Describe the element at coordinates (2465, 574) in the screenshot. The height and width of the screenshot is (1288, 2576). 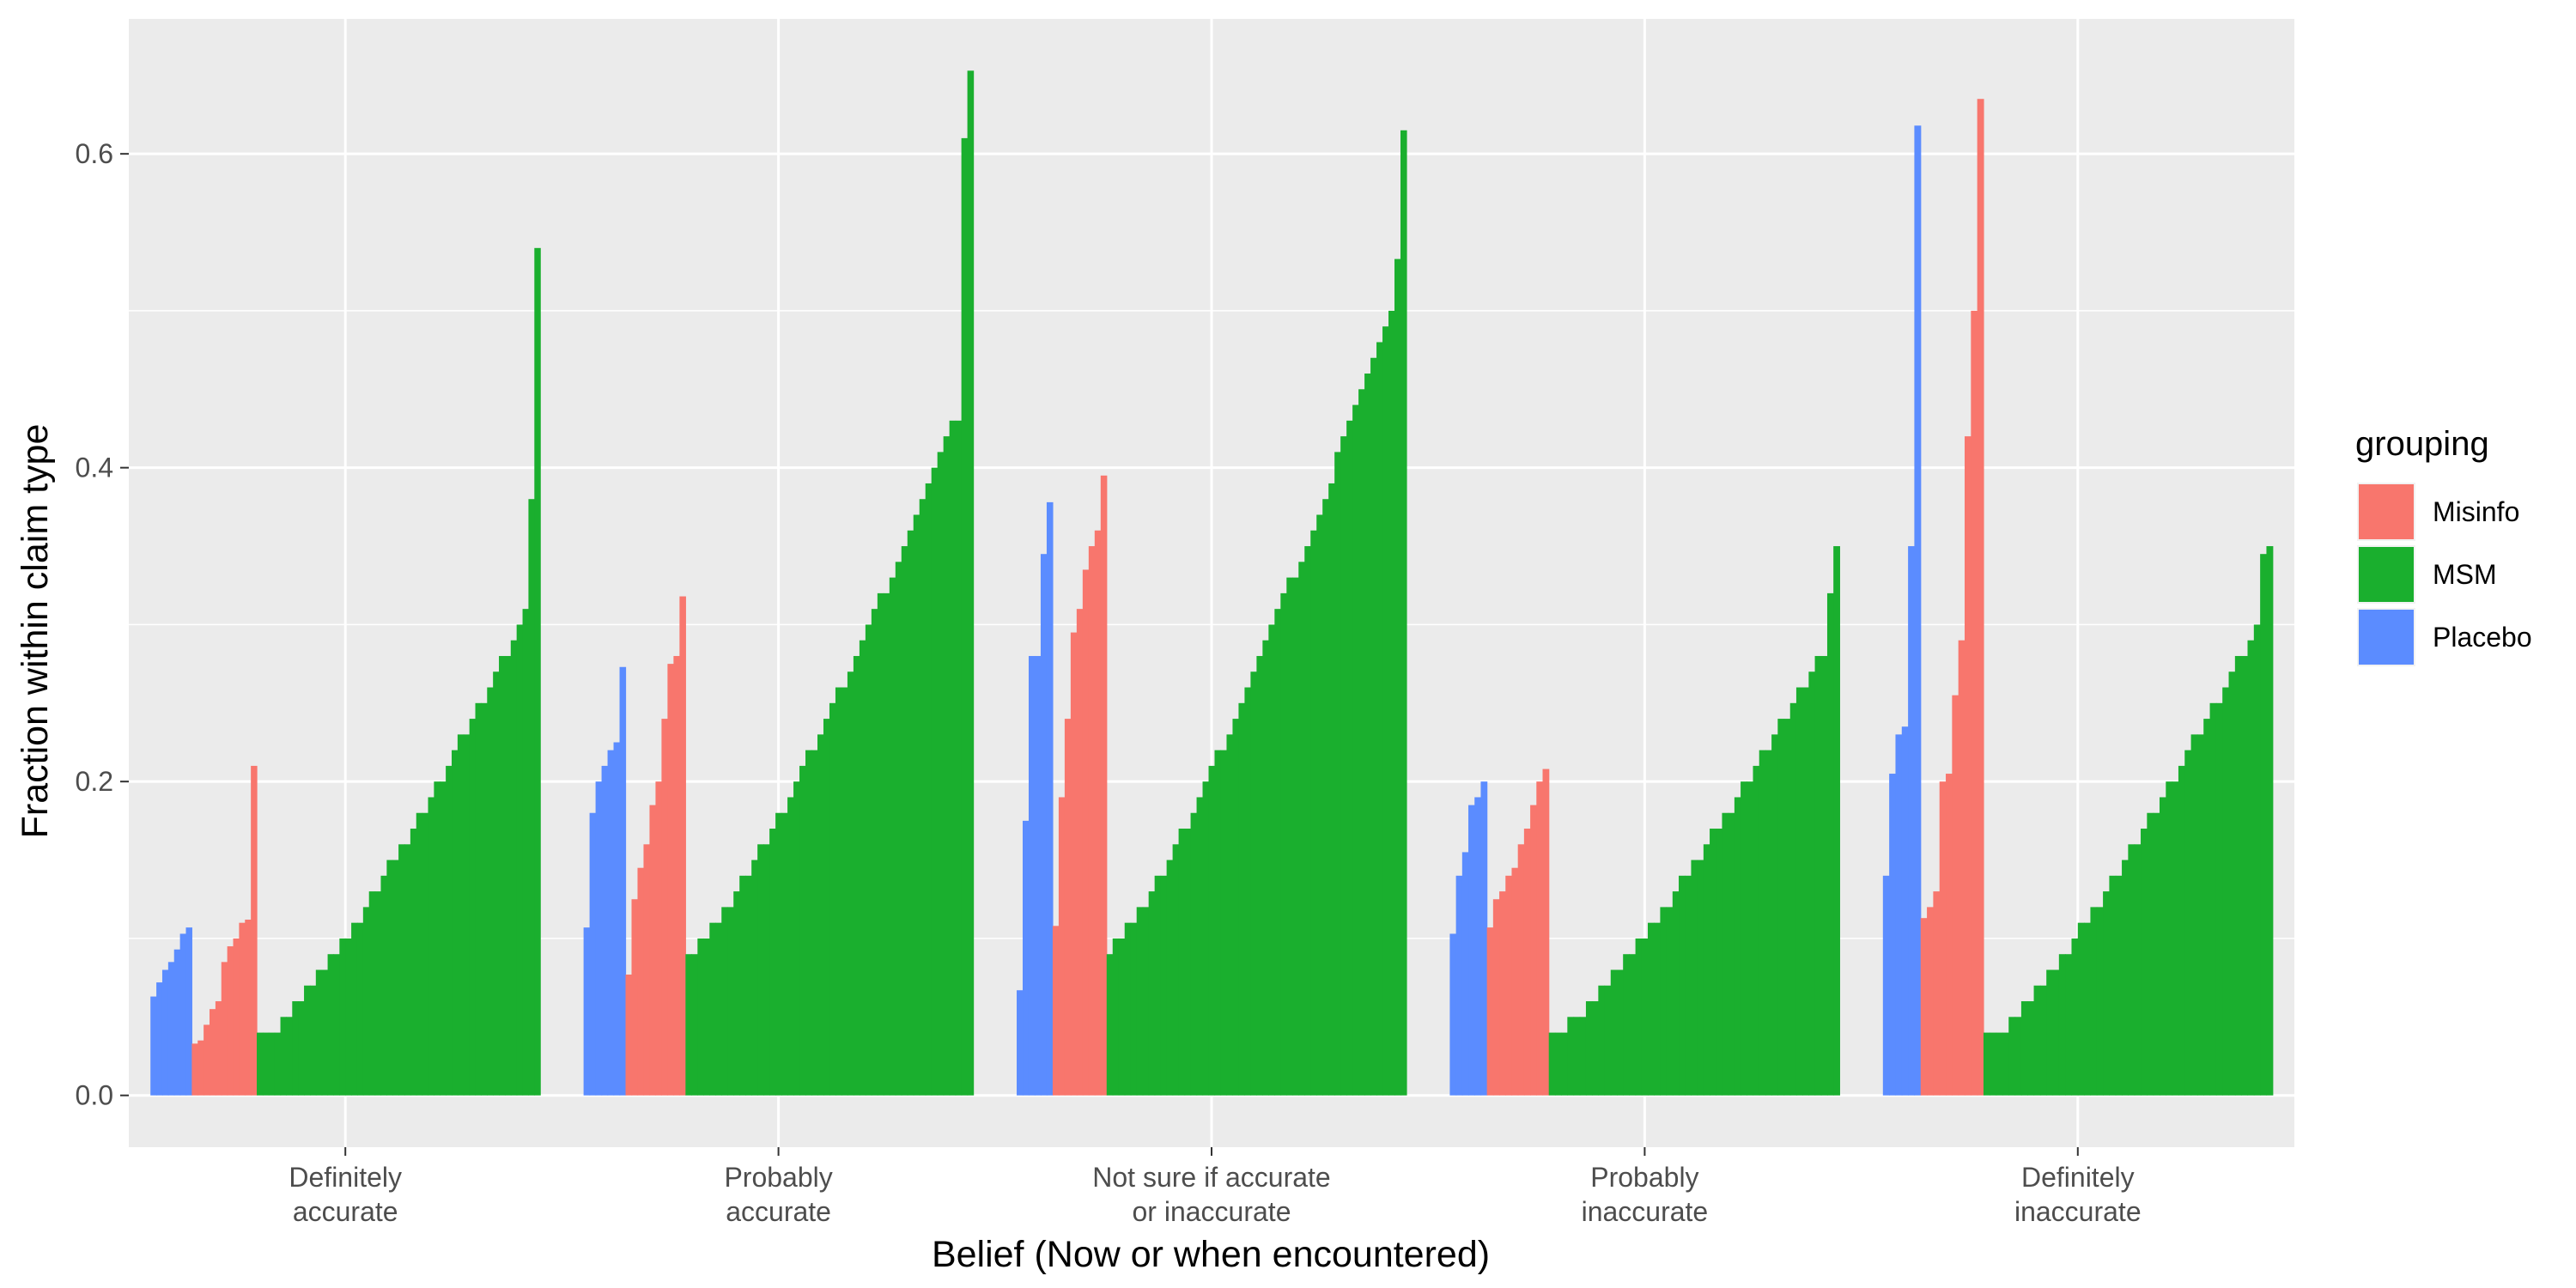
I see `legend-label: MSM` at that location.